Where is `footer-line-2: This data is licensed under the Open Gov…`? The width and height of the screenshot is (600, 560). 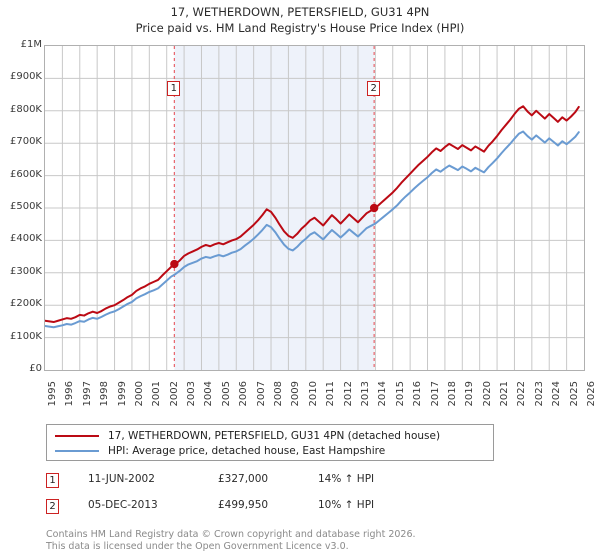
footer-line-2: This data is licensed under the Open Gov… is located at coordinates (197, 546).